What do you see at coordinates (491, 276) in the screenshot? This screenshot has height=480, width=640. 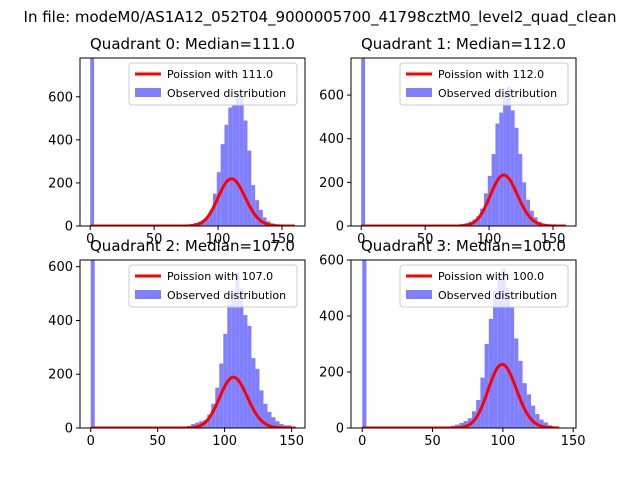 I see `legend-label-poisson: Poission with 100.0` at bounding box center [491, 276].